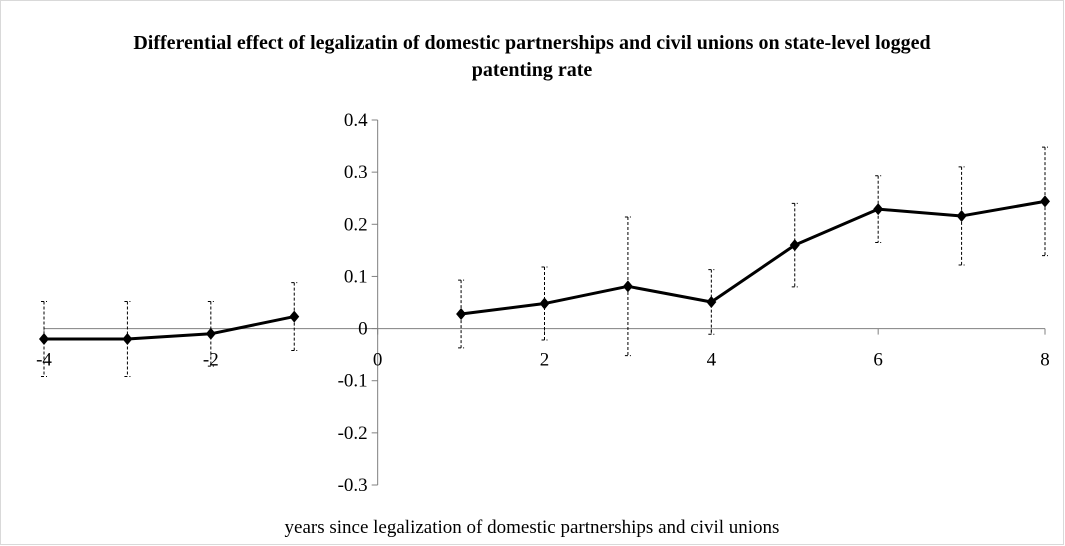 Image resolution: width=1065 pixels, height=546 pixels. What do you see at coordinates (356, 276) in the screenshot?
I see `y-tick-label: 0.1` at bounding box center [356, 276].